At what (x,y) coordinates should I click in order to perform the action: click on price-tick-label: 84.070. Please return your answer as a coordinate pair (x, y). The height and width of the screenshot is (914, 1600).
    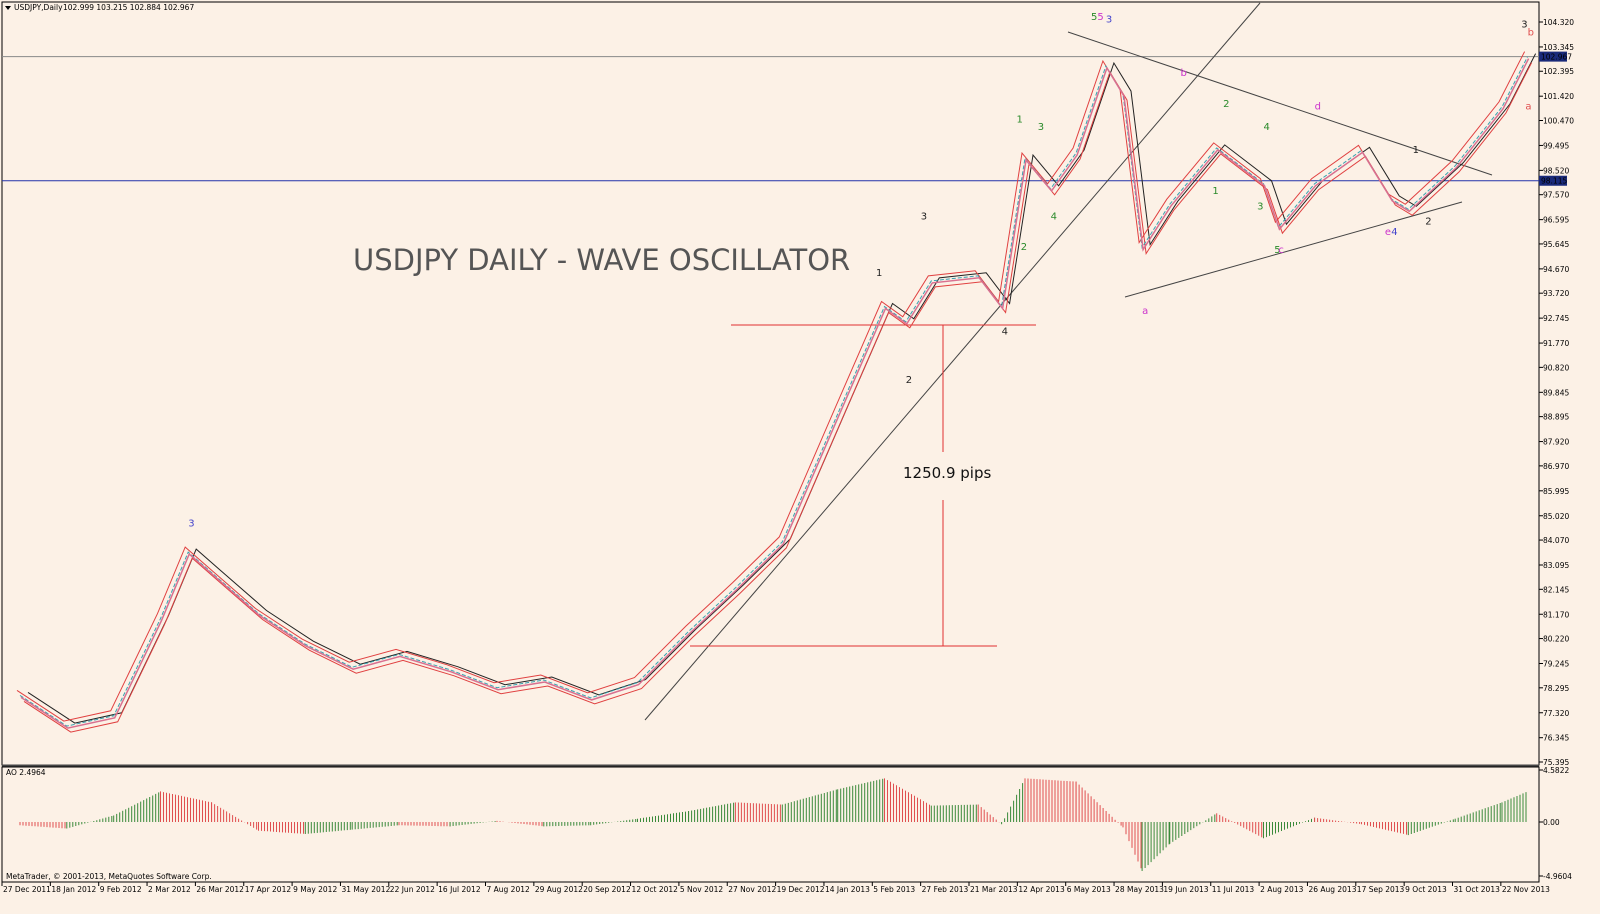
    Looking at the image, I should click on (1556, 540).